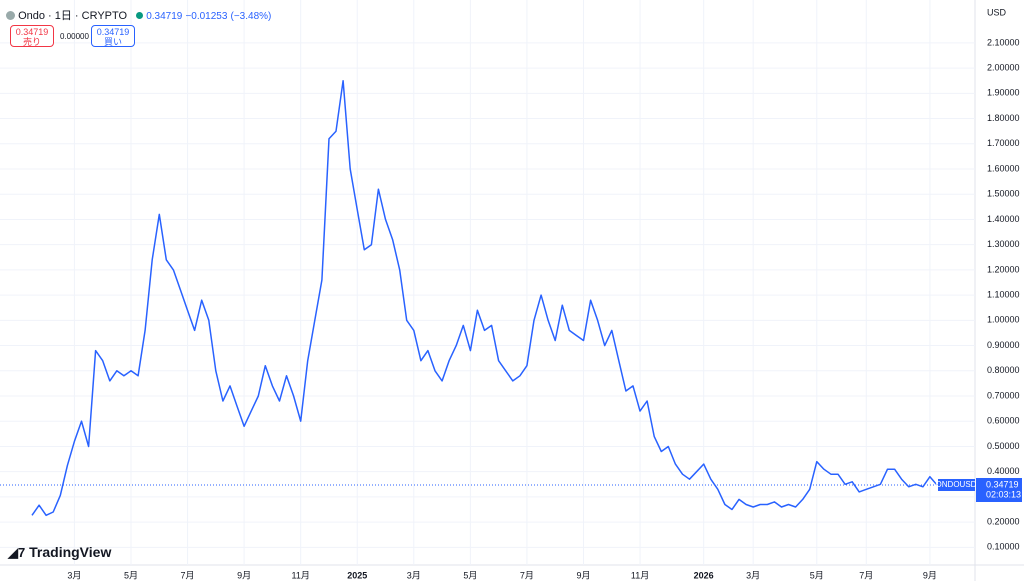 Image resolution: width=1024 pixels, height=581 pixels. What do you see at coordinates (1003, 471) in the screenshot?
I see `y-tick-label: 0.40000` at bounding box center [1003, 471].